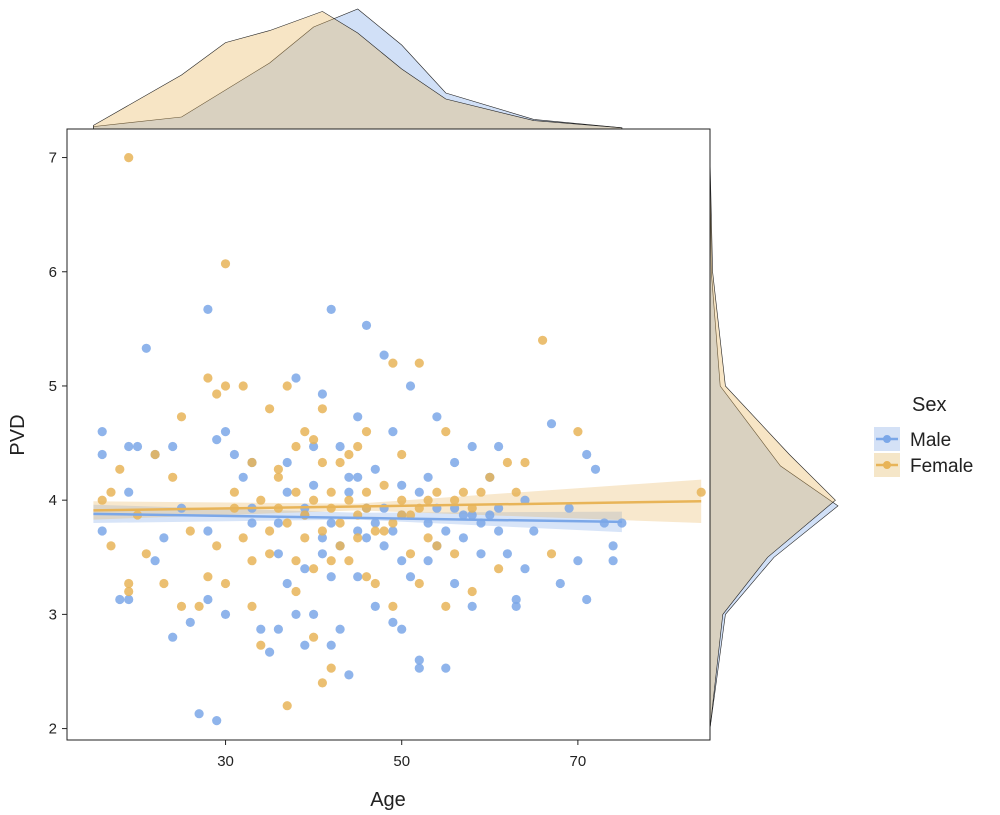 Image resolution: width=1000 pixels, height=815 pixels. I want to click on x-tick-label: 50, so click(401, 761).